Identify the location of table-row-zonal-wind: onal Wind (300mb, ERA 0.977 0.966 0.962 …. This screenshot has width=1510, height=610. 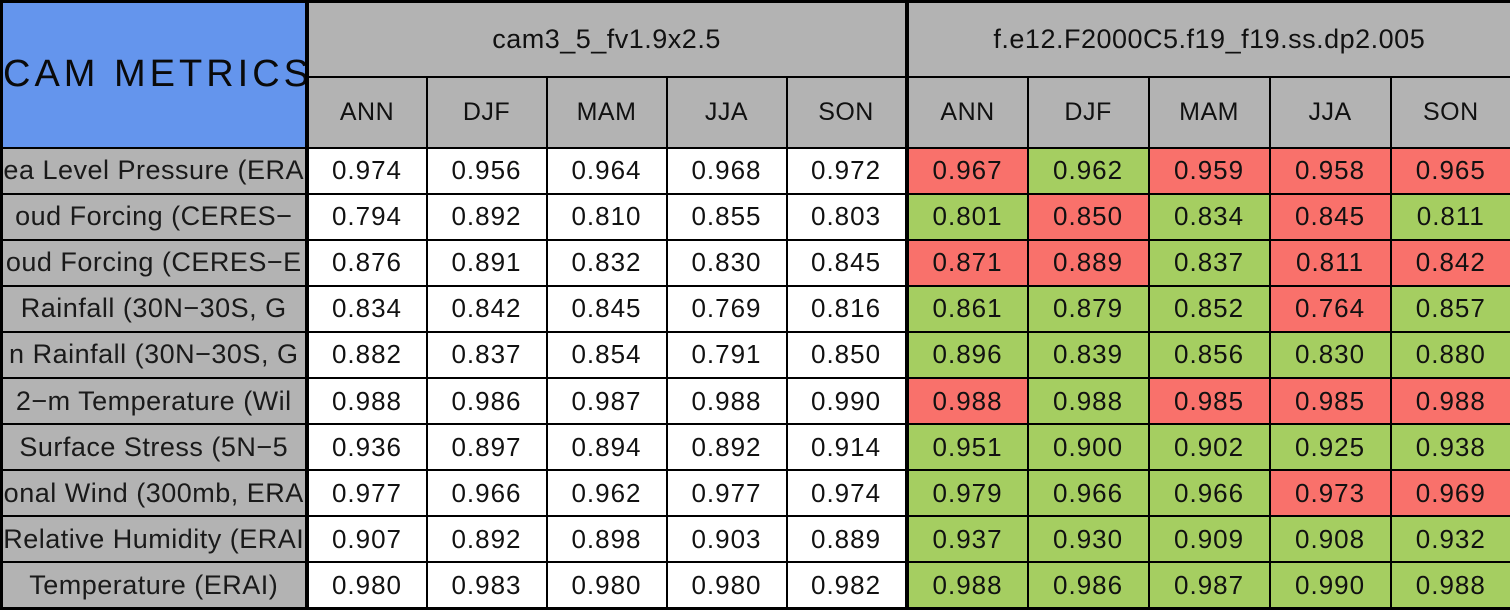
(755, 493).